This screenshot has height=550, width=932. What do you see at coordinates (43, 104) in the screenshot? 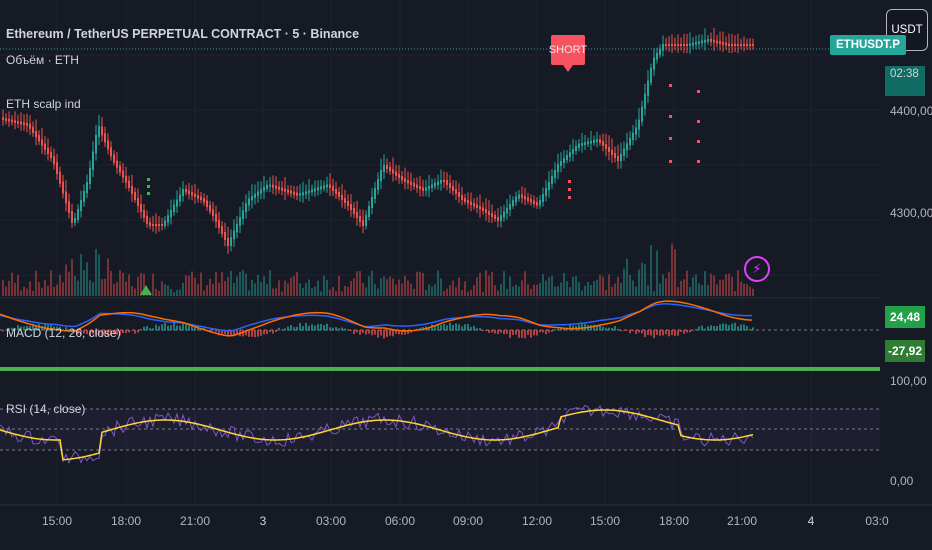
I see `indicator-legend: ETH scalp ind` at bounding box center [43, 104].